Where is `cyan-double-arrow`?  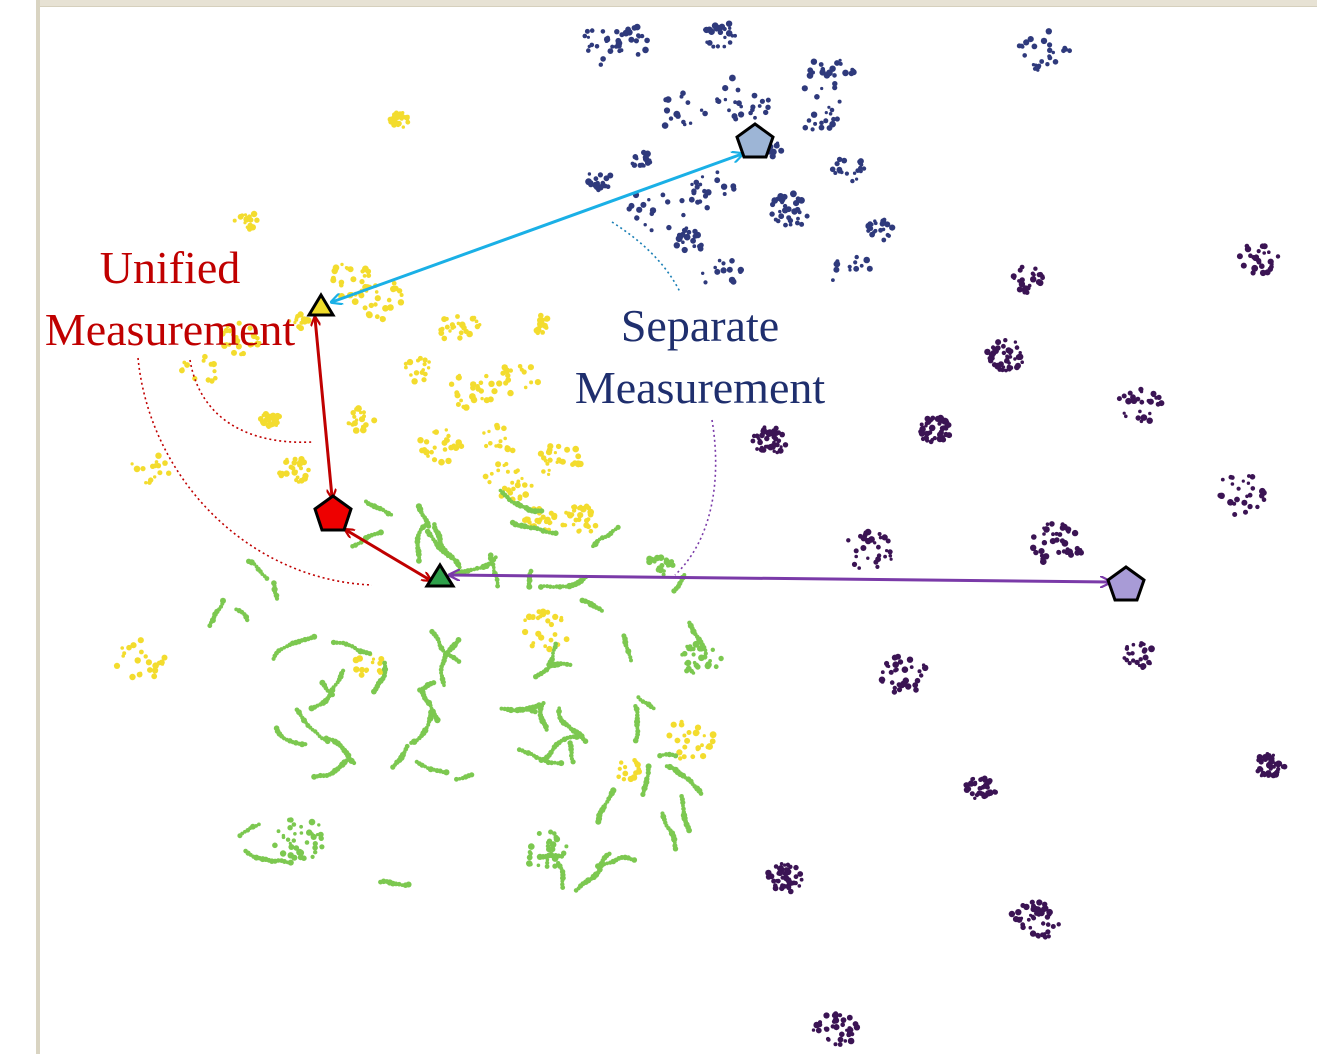 cyan-double-arrow is located at coordinates (537, 228).